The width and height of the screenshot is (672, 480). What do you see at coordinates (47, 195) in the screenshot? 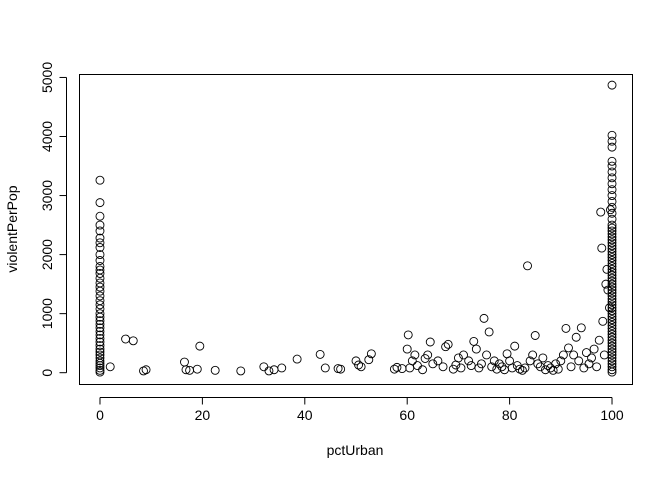
I see `y-tick-label: 3000` at bounding box center [47, 195].